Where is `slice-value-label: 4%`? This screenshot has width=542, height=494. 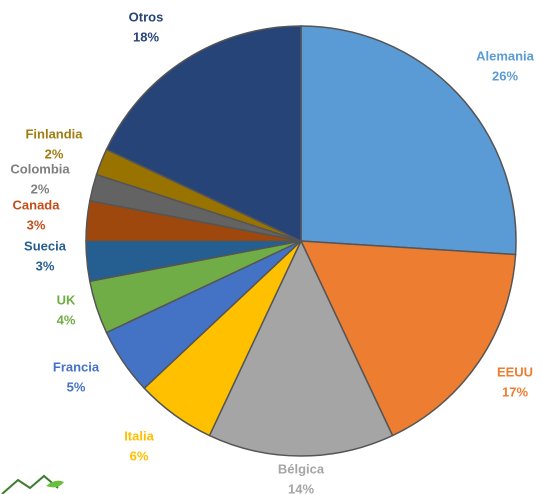
slice-value-label: 4% is located at coordinates (66, 319).